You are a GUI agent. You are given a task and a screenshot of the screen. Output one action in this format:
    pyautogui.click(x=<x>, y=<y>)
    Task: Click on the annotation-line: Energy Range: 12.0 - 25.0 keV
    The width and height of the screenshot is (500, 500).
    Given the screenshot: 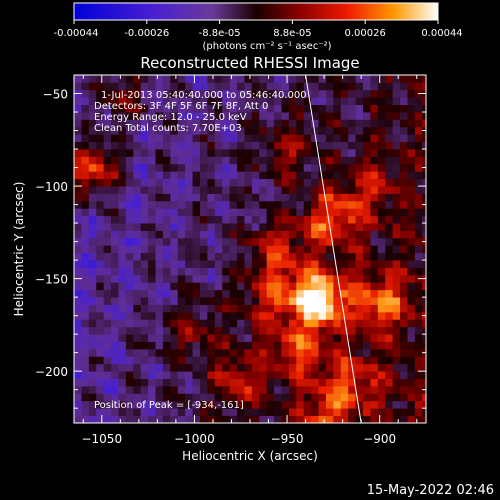 What is the action you would take?
    pyautogui.click(x=170, y=117)
    